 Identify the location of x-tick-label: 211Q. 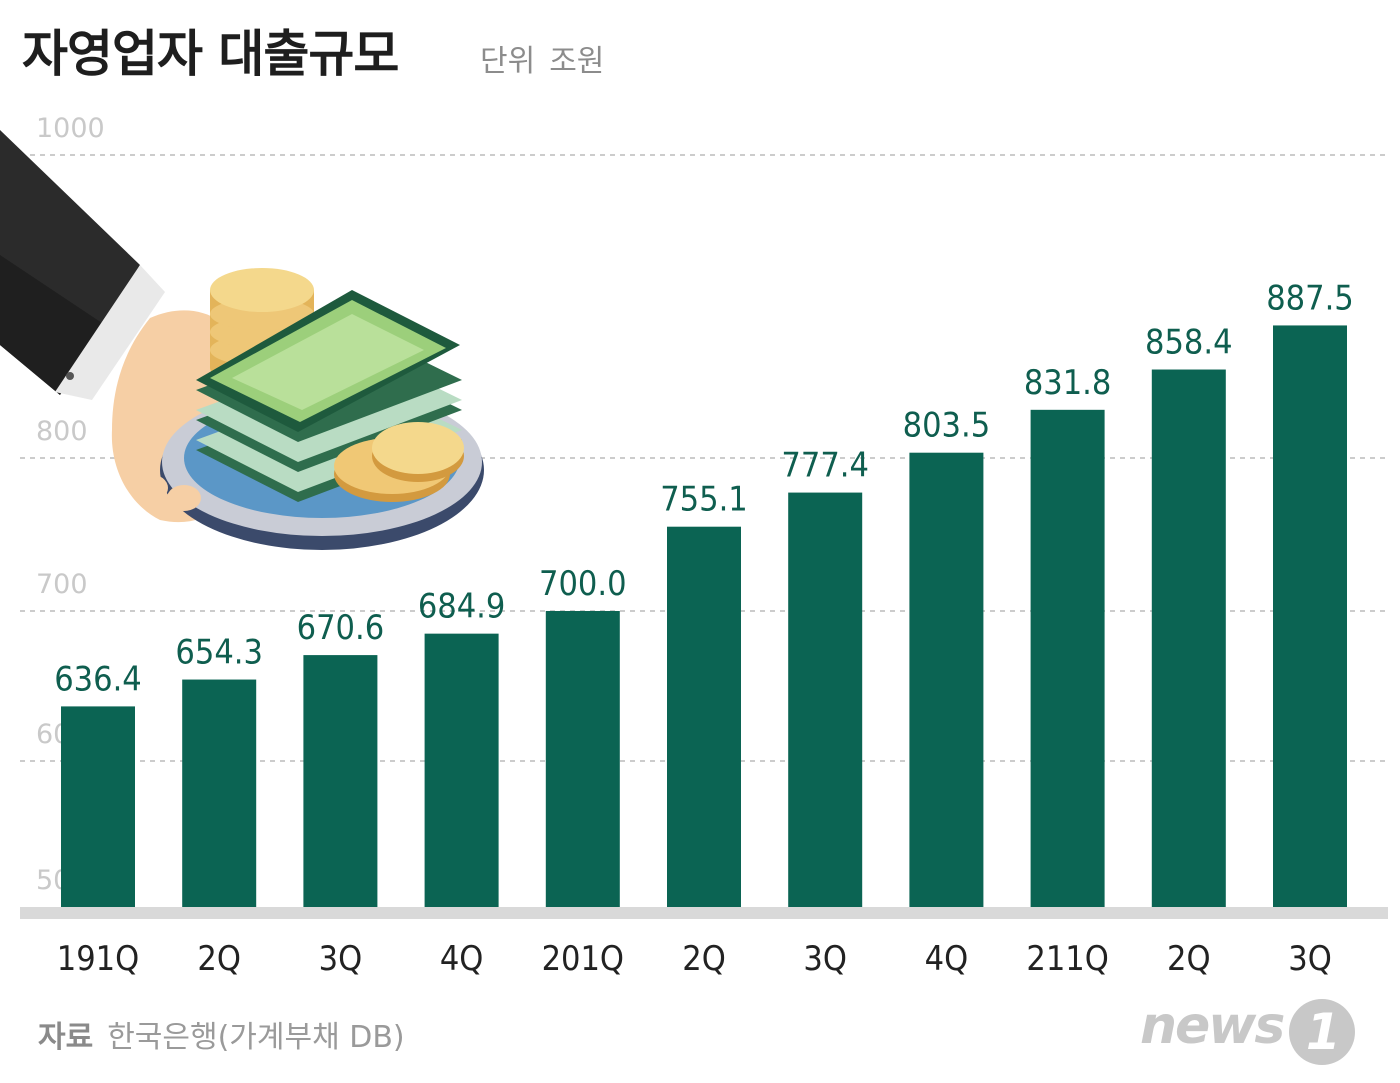
(1067, 959).